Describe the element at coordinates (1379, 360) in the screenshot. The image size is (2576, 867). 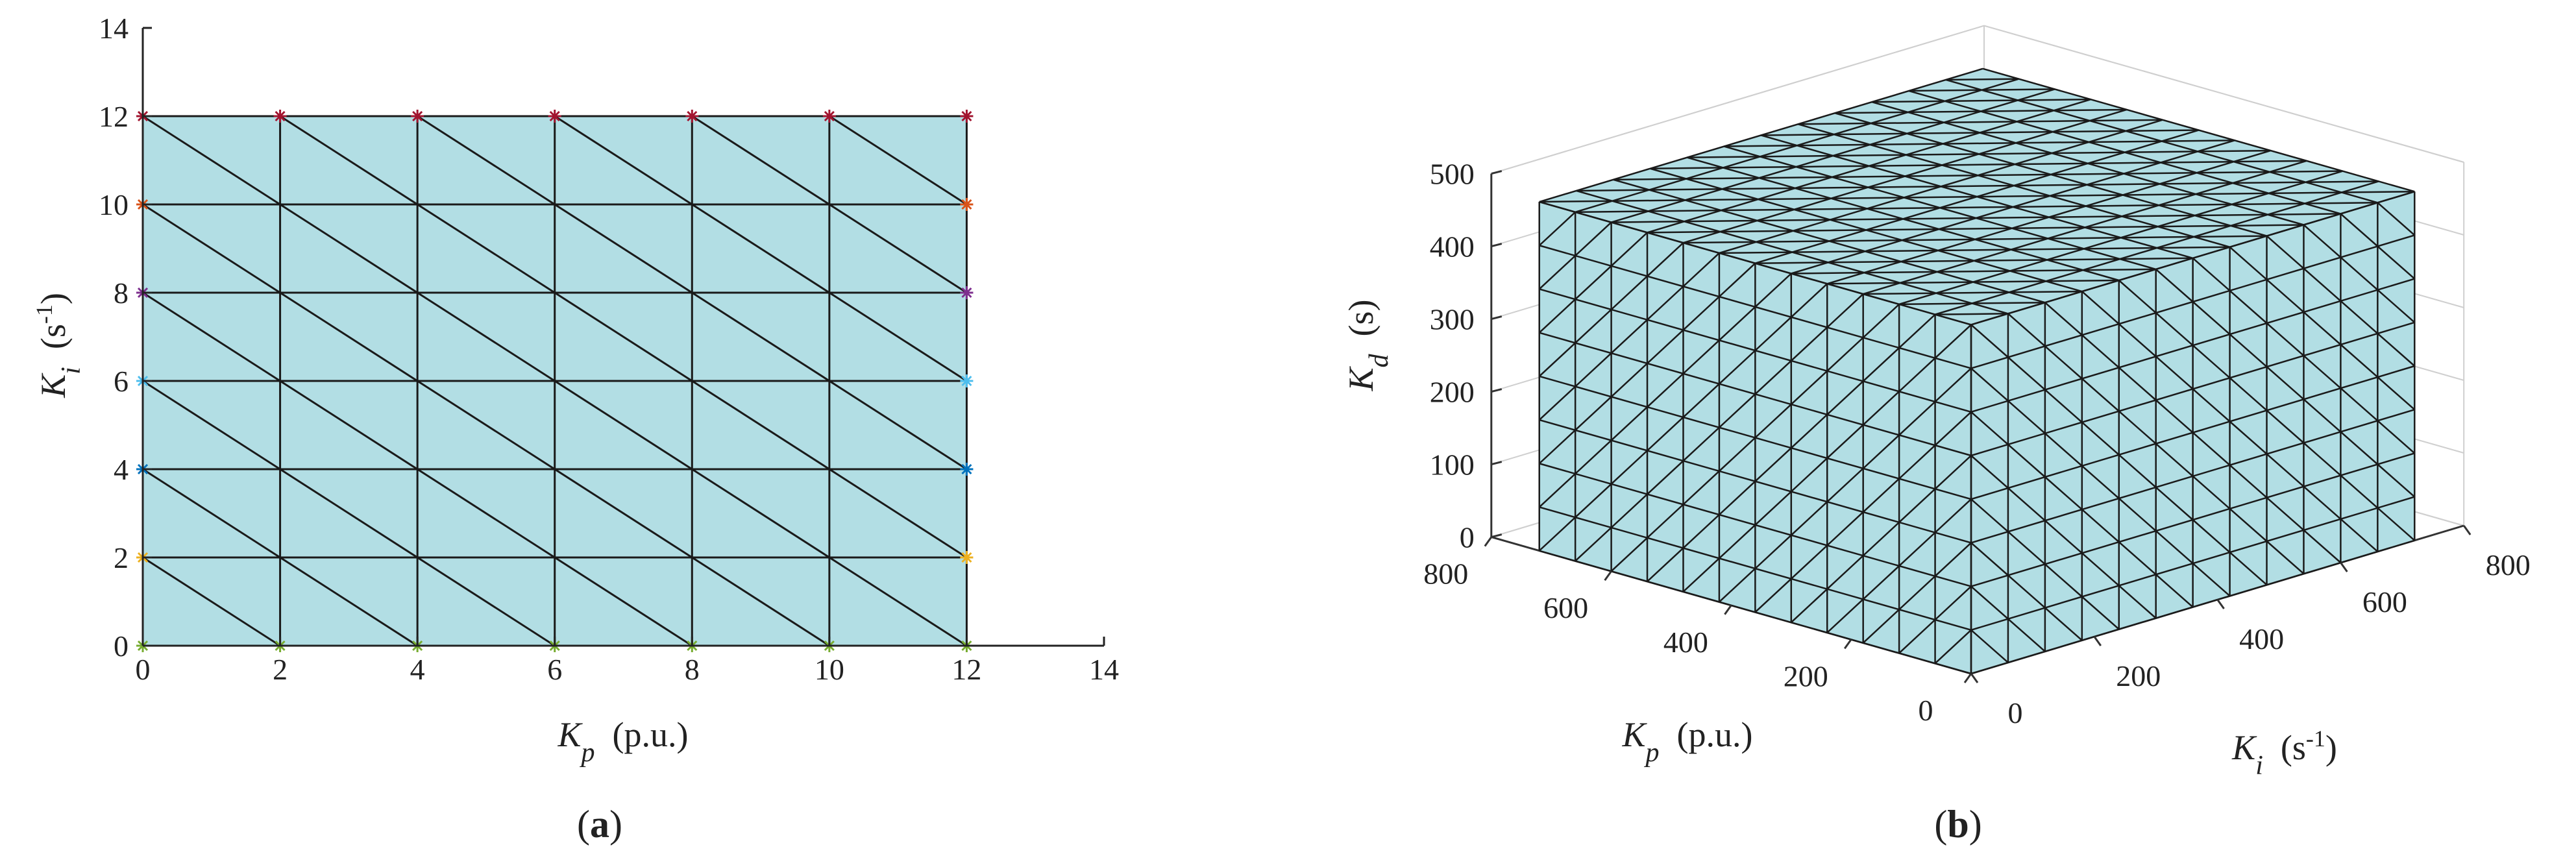
I see `z-axis-label-part: d` at that location.